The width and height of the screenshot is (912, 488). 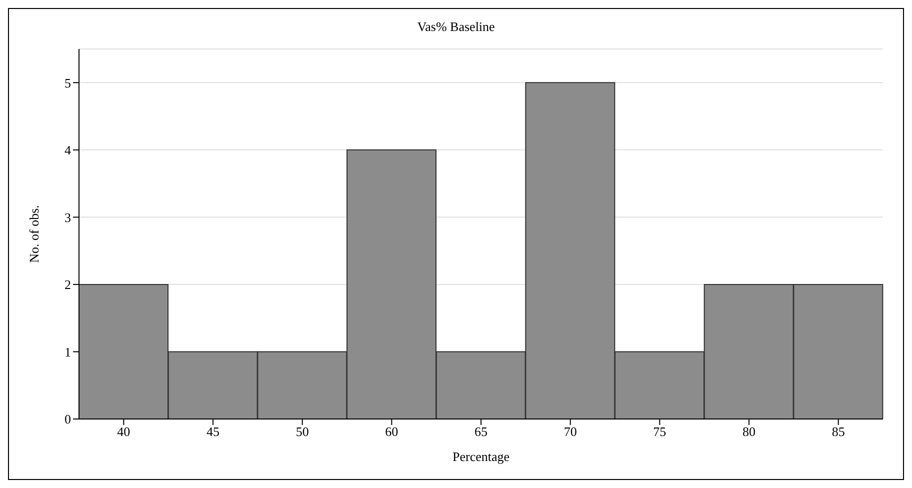 What do you see at coordinates (68, 150) in the screenshot?
I see `y-tick-label: 4` at bounding box center [68, 150].